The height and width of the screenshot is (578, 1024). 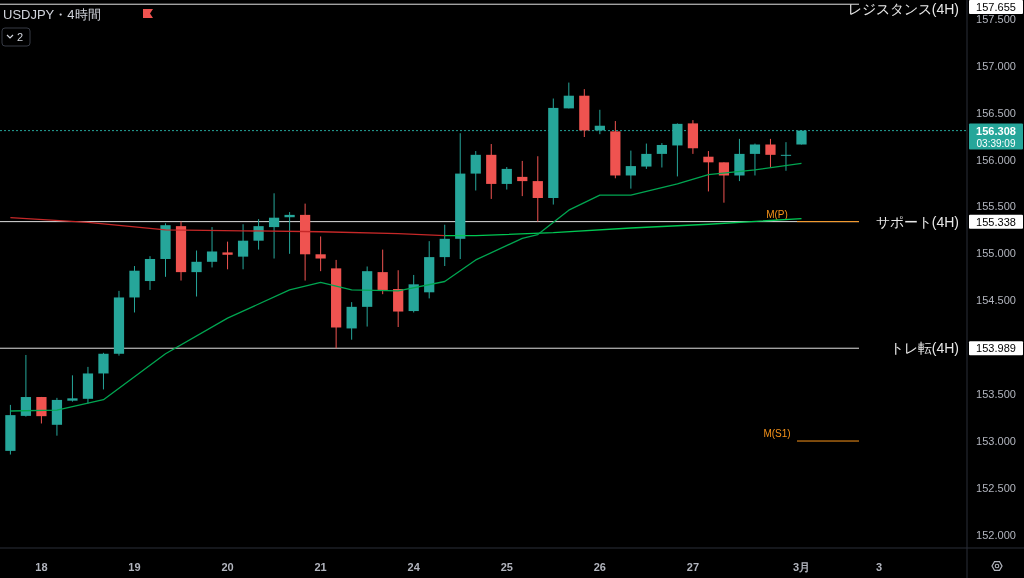 What do you see at coordinates (879, 567) in the screenshot?
I see `x-tick-label: 3` at bounding box center [879, 567].